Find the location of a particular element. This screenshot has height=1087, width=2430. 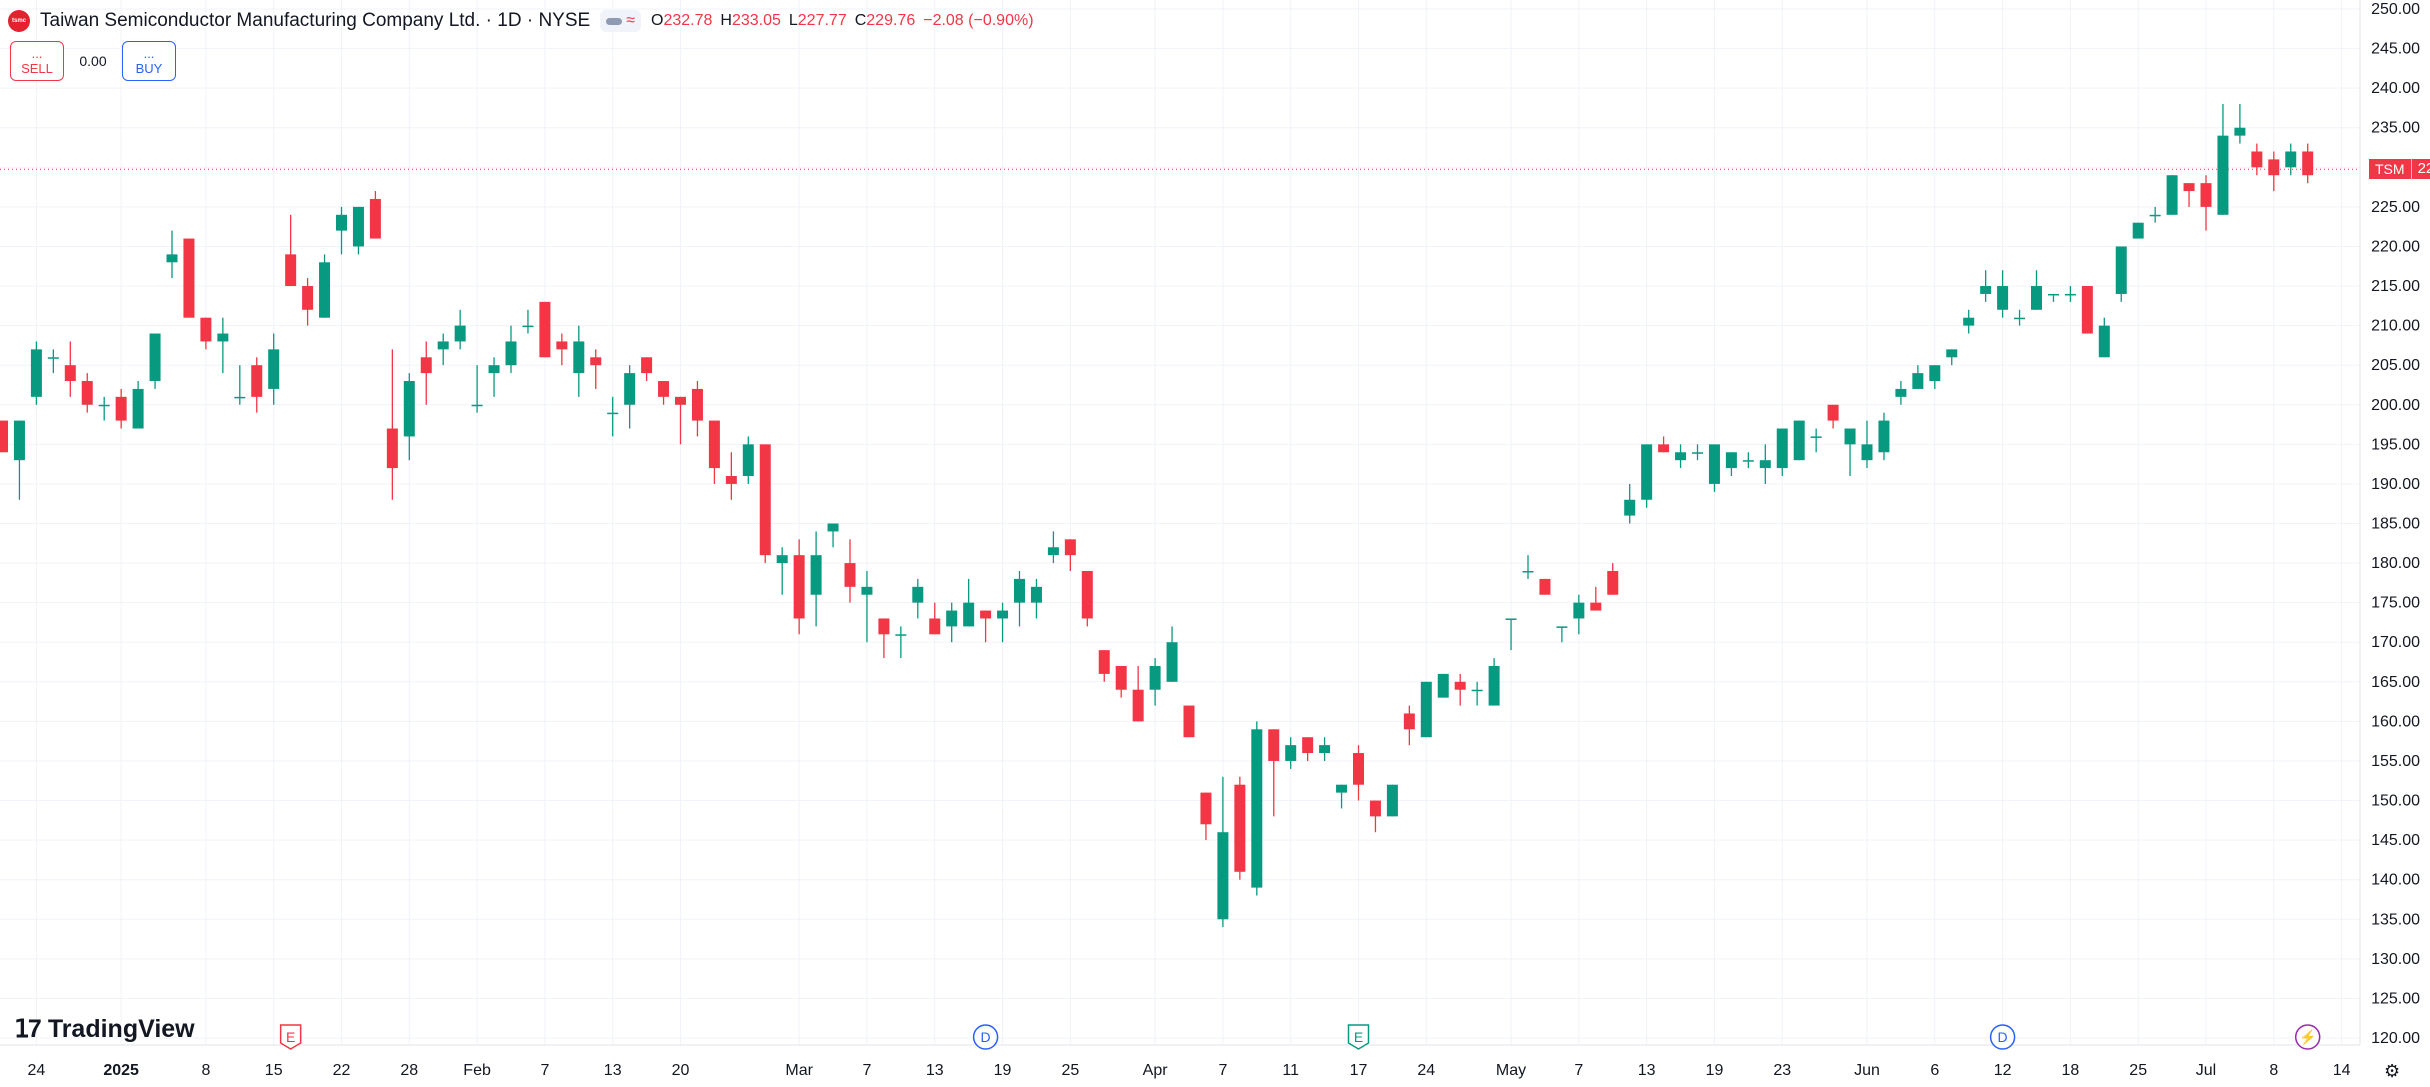

dividend-marker-icon is located at coordinates (2002, 1037).